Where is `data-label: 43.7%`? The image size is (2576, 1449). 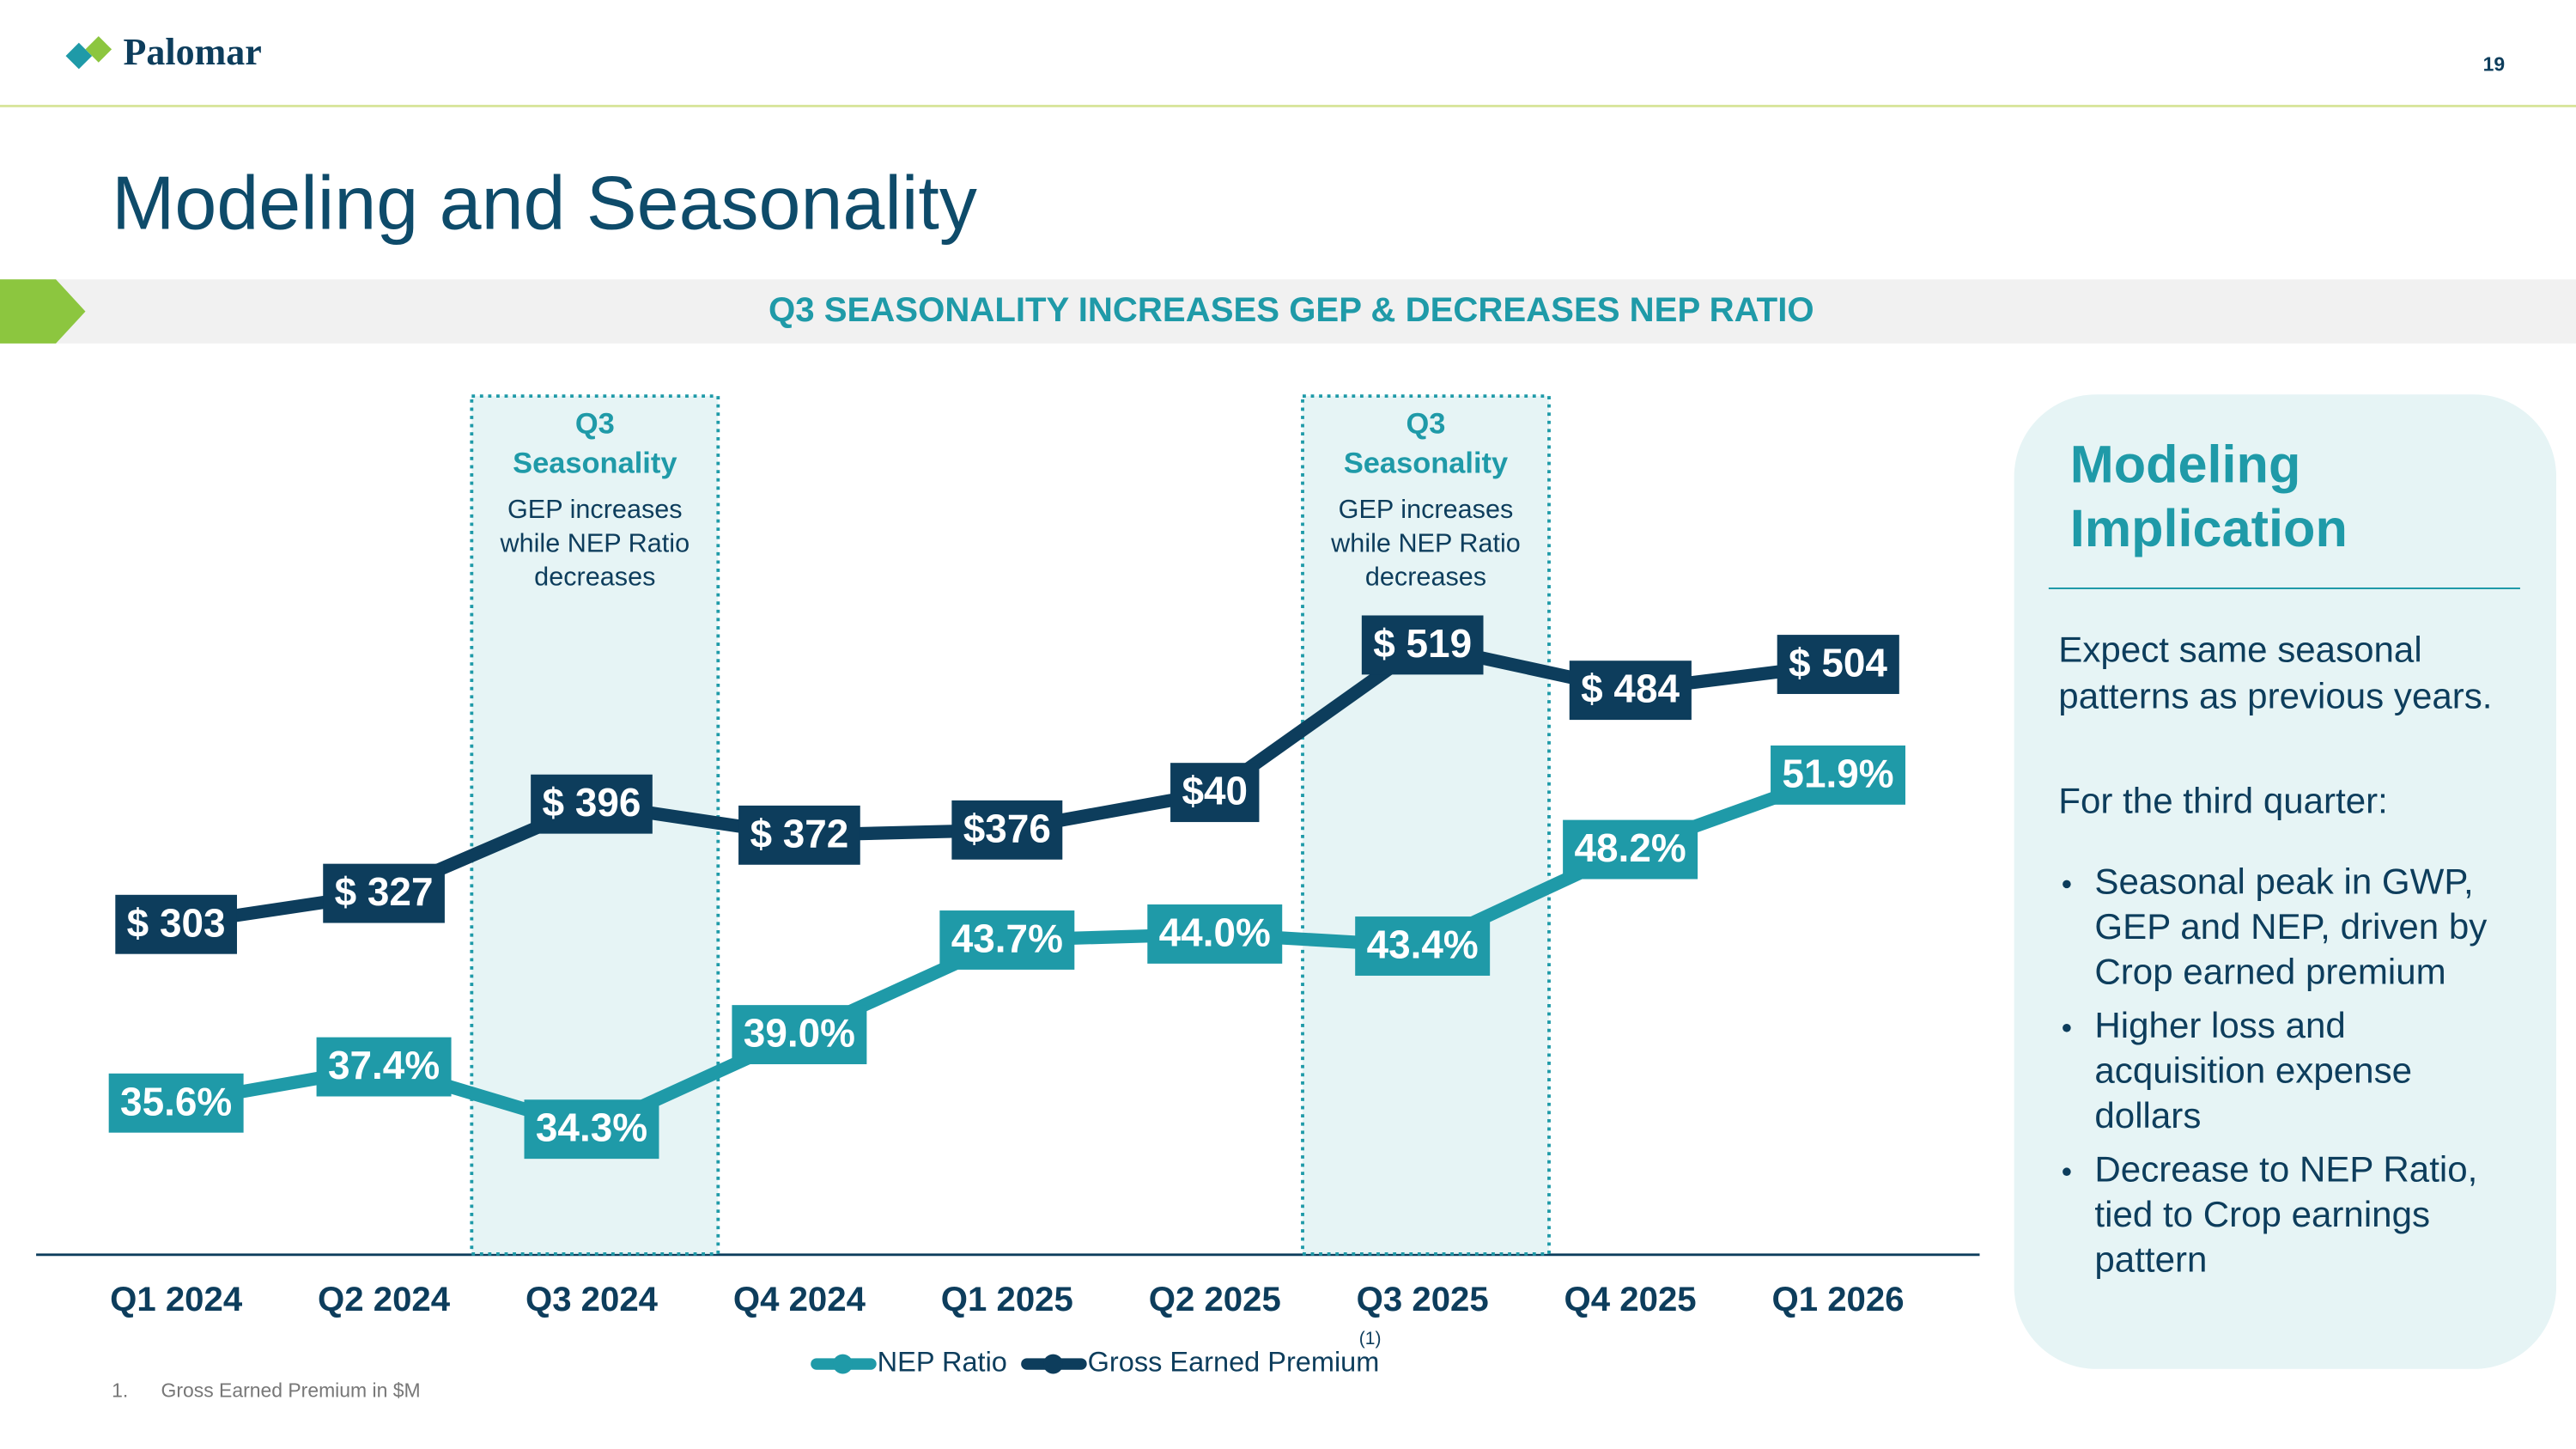
data-label: 43.7% is located at coordinates (1007, 940).